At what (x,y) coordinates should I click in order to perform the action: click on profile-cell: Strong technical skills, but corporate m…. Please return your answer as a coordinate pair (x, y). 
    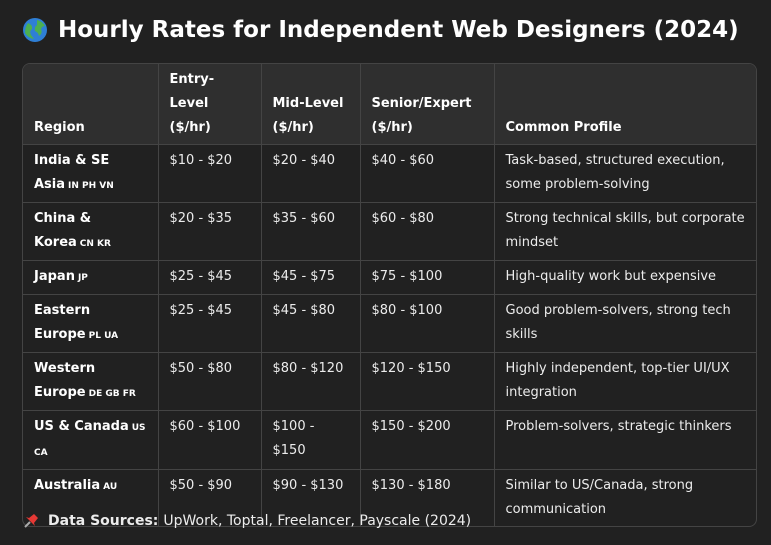
    Looking at the image, I should click on (625, 231).